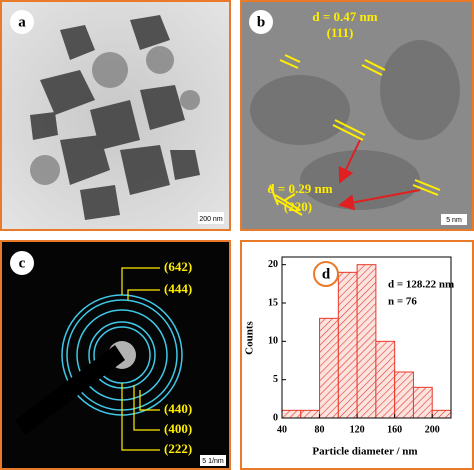  I want to click on x-axis-label: Particle diameter / nm, so click(364, 452).